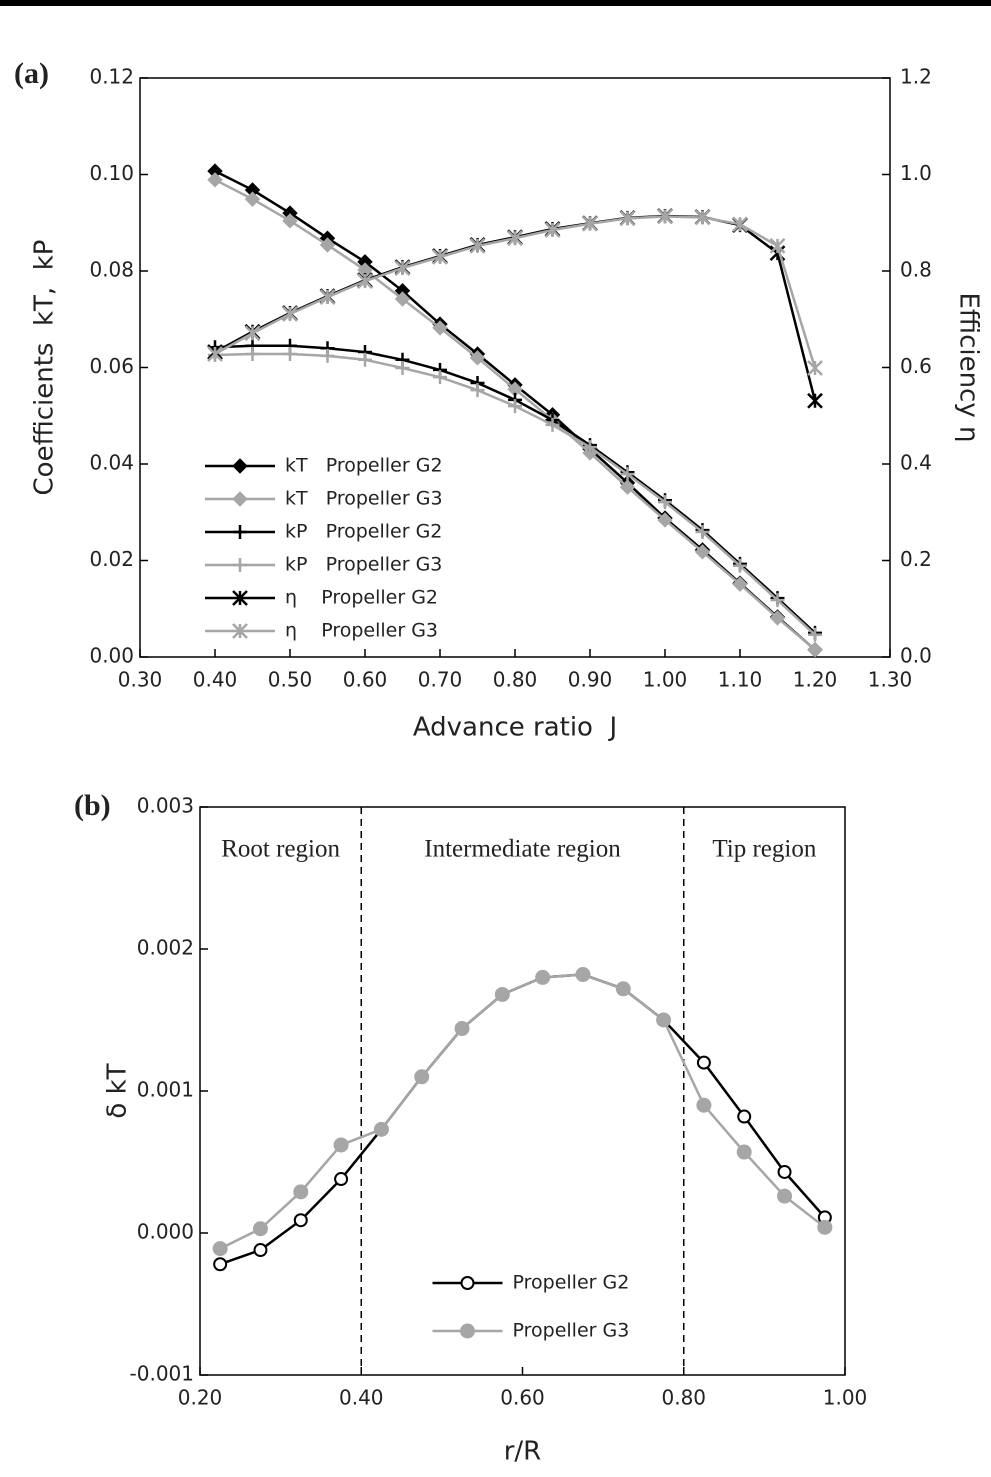 This screenshot has height=1477, width=991. Describe the element at coordinates (140, 680) in the screenshot. I see `x-tick-label: 0.30` at that location.